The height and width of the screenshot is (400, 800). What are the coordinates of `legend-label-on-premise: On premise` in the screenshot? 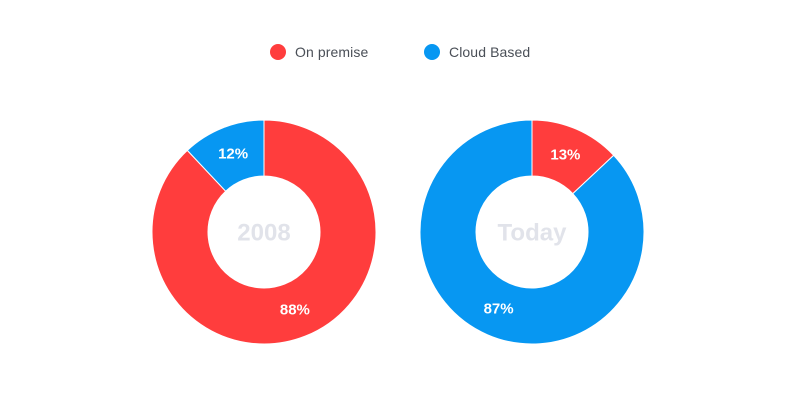 It's located at (332, 52).